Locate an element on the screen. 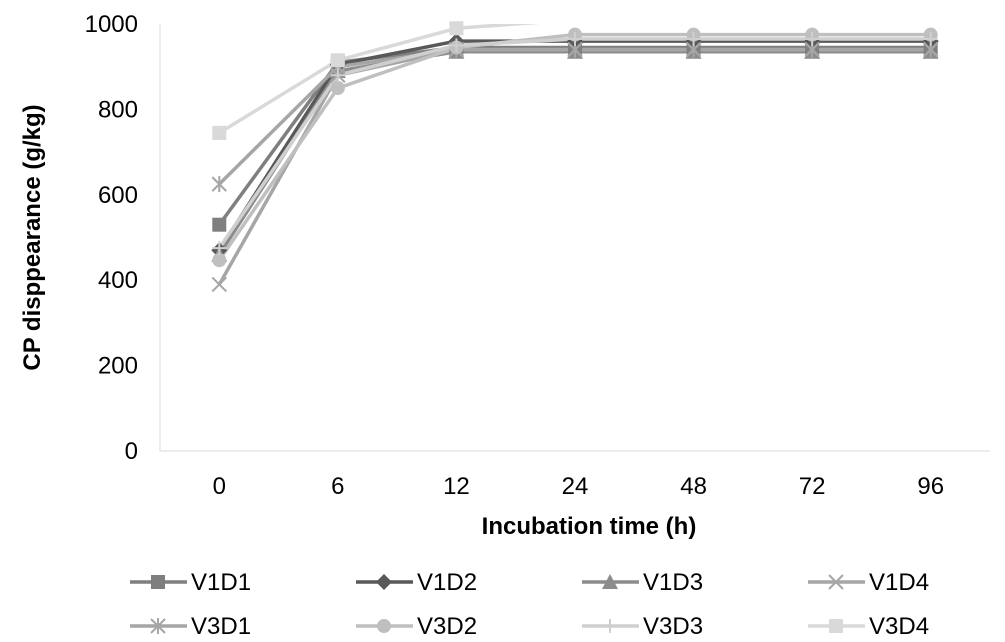 This screenshot has width=1005, height=642. x-tick-label: 96 is located at coordinates (930, 486).